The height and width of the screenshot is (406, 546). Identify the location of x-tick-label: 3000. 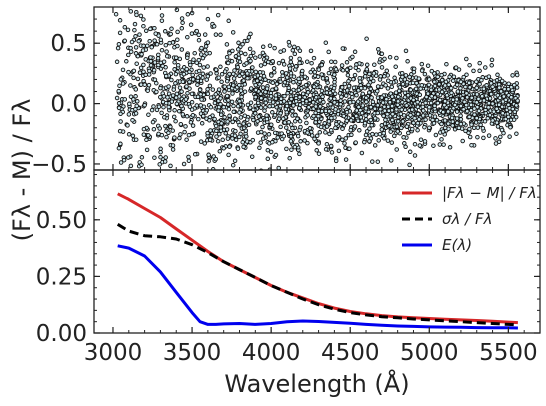
(113, 353).